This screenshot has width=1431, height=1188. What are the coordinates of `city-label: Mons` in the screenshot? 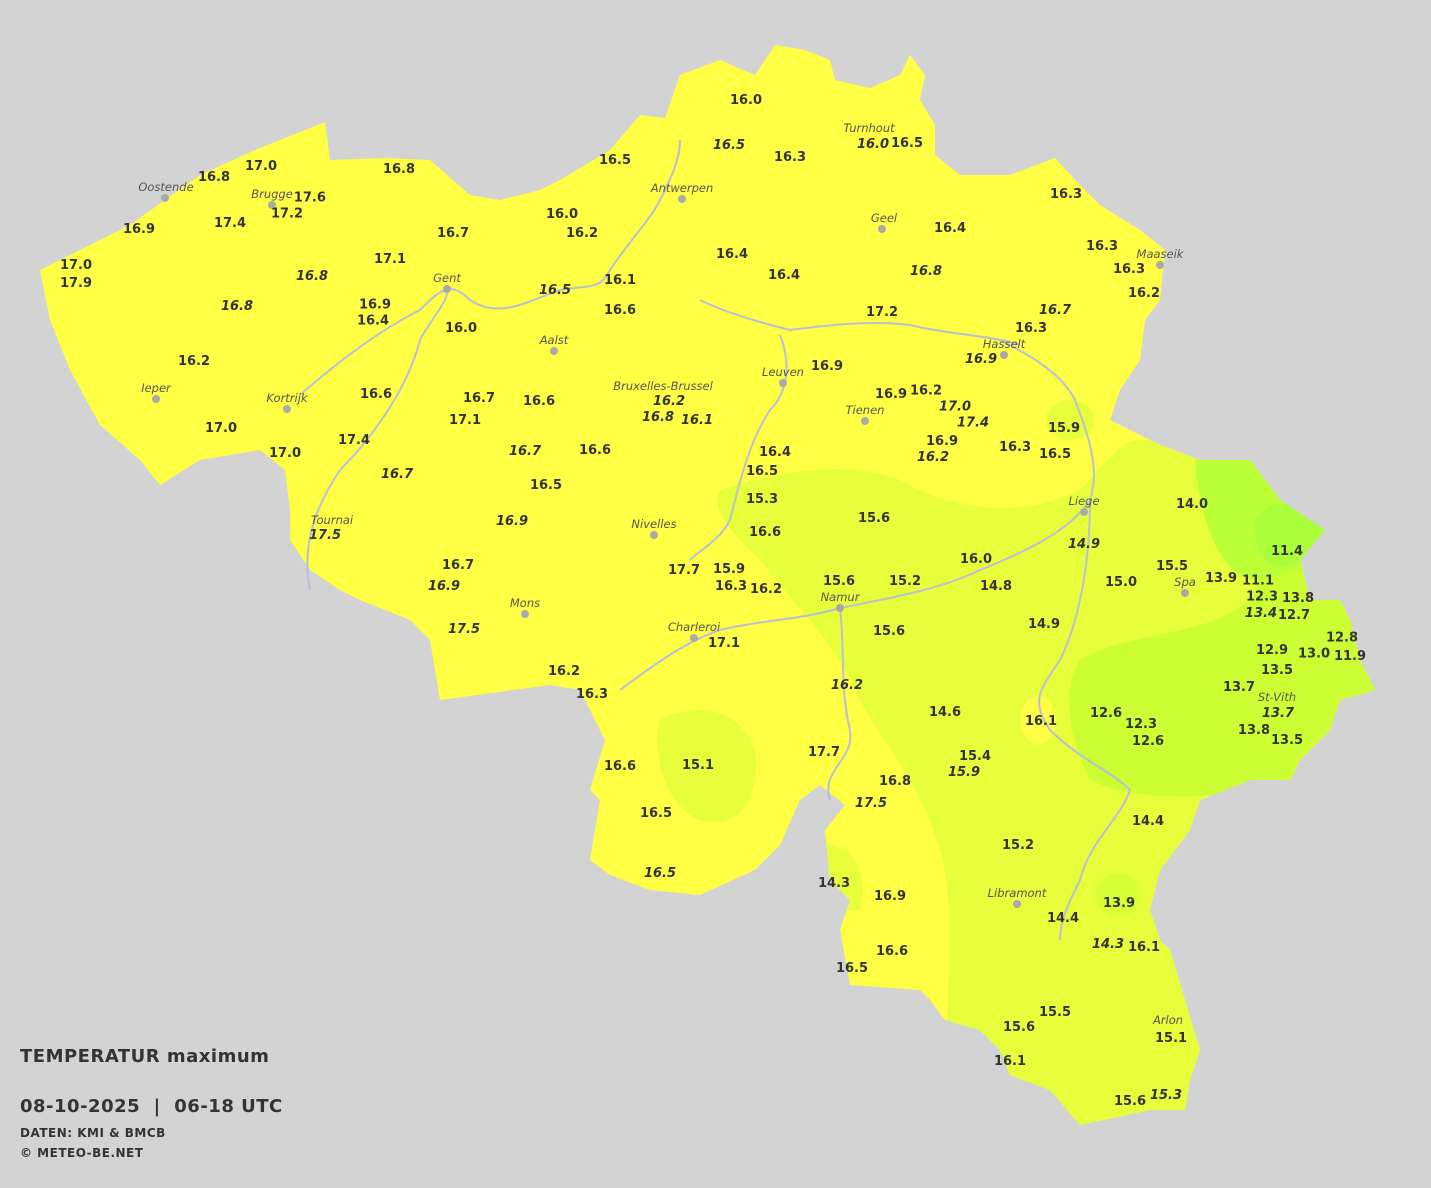 It's located at (525, 603).